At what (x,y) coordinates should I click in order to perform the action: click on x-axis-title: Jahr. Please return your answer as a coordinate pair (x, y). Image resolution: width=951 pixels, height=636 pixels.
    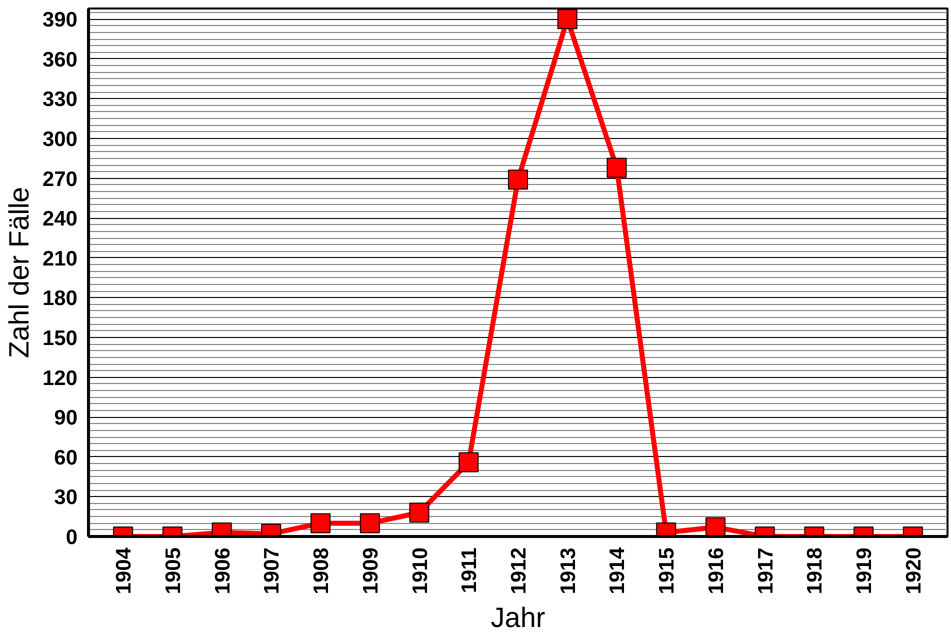
    Looking at the image, I should click on (518, 618).